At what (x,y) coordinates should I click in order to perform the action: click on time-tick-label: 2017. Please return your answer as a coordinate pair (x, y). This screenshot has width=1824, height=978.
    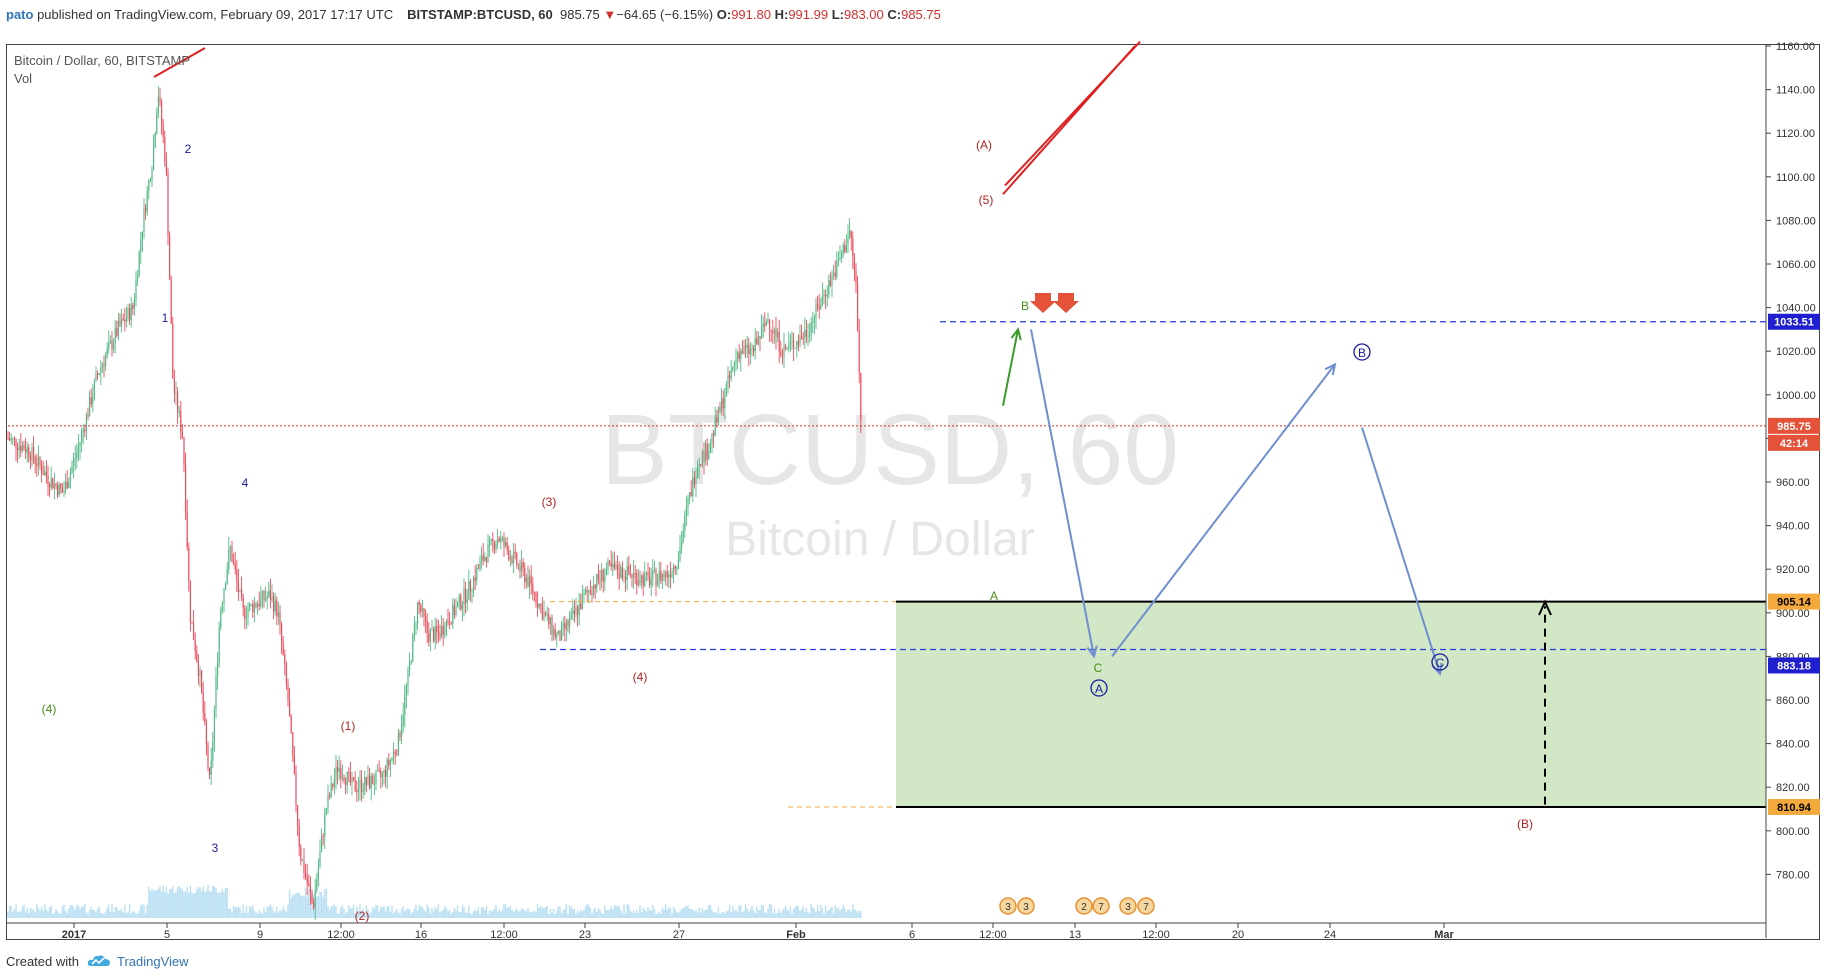
    Looking at the image, I should click on (74, 935).